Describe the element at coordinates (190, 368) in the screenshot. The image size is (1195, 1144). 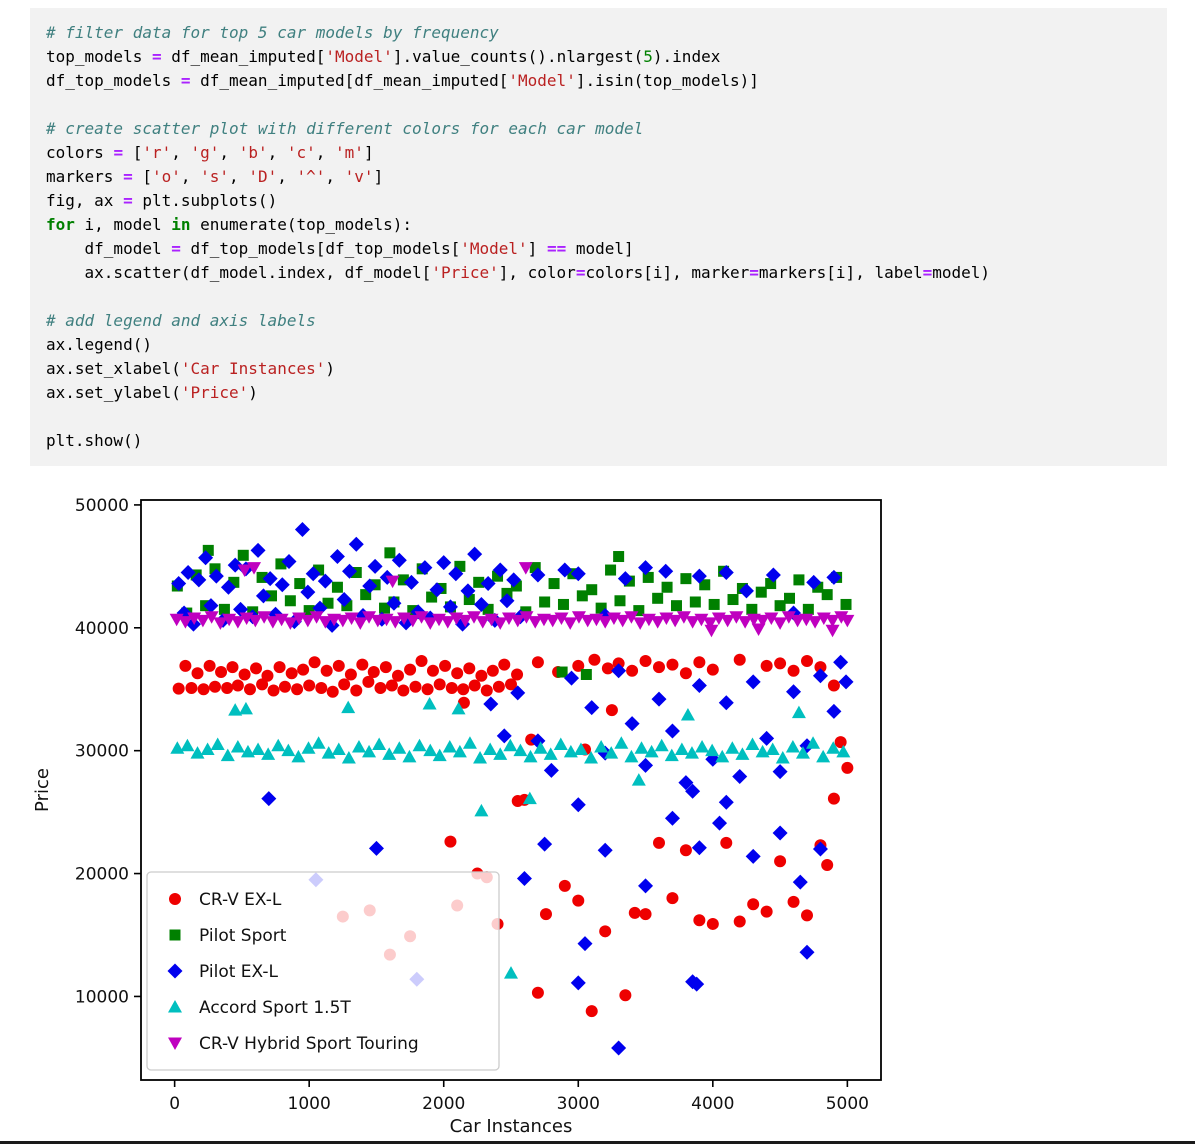
I see `code-line: ax.set_xlabel('Car Instances')` at that location.